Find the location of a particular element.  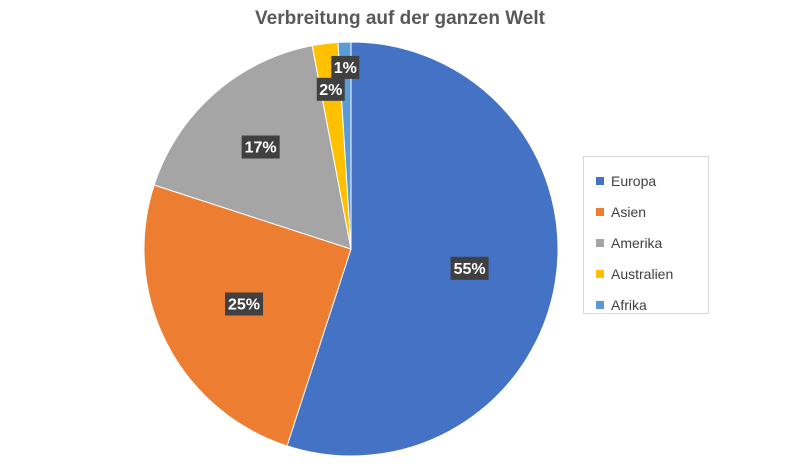

legend-label-australien: Australien is located at coordinates (642, 273).